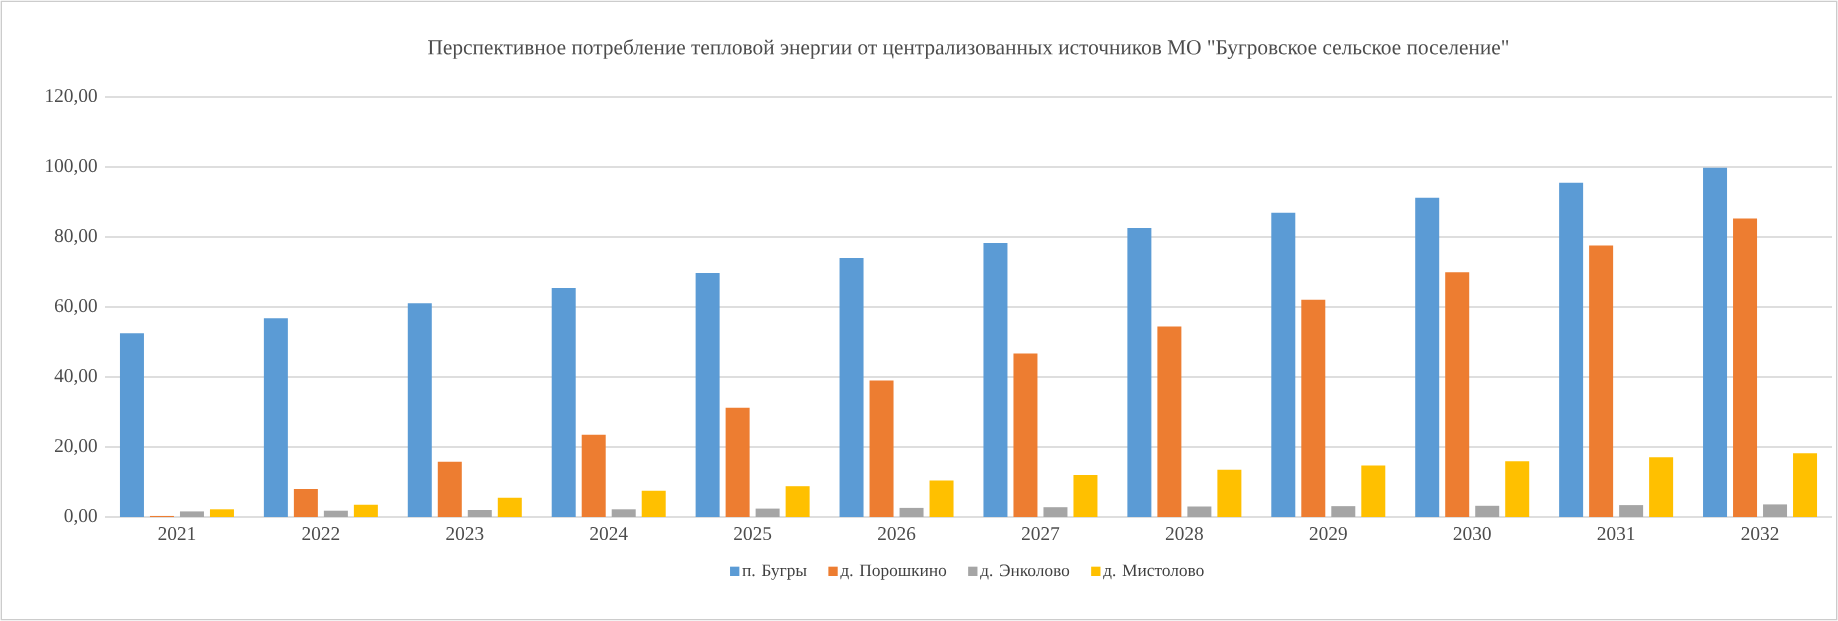 This screenshot has height=621, width=1838. What do you see at coordinates (1616, 534) in the screenshot?
I see `x-tick-label: 2031` at bounding box center [1616, 534].